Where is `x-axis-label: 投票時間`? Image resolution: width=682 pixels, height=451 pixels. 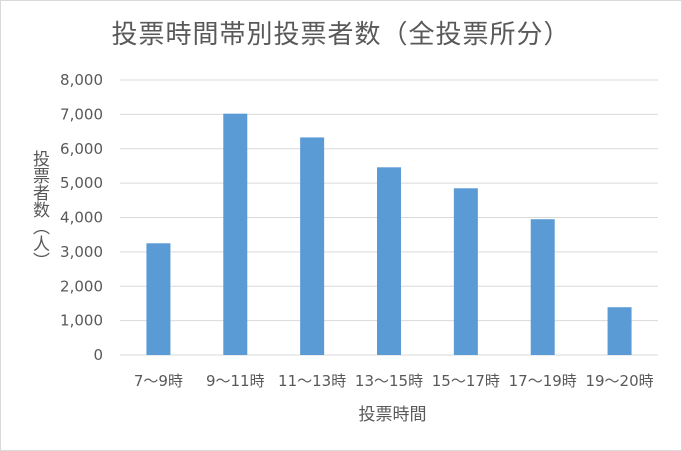
x-axis-label: 投票時間 is located at coordinates (392, 415).